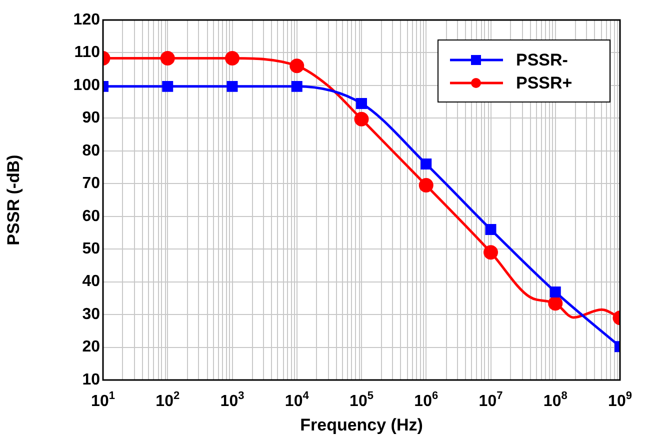 Image resolution: width=646 pixels, height=440 pixels. Describe the element at coordinates (91, 379) in the screenshot. I see `y-tick-label: 10` at that location.